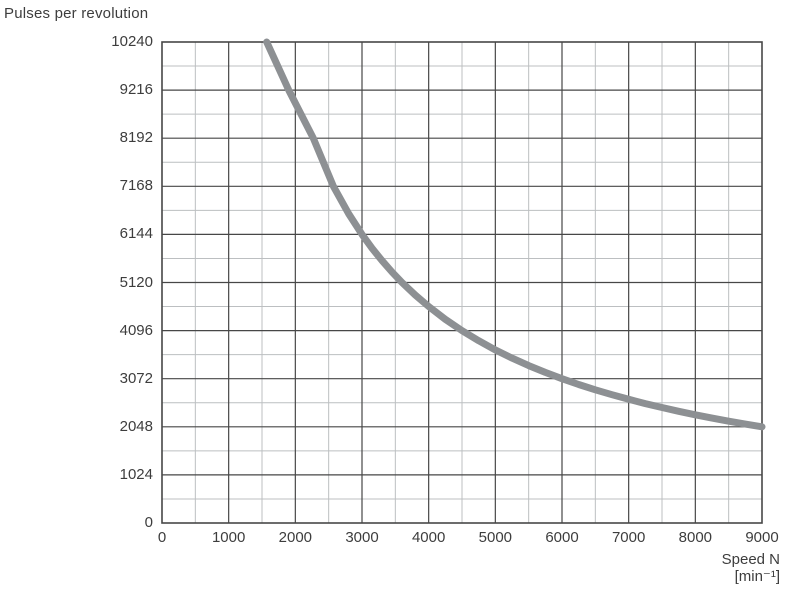  What do you see at coordinates (136, 378) in the screenshot?
I see `y-tick-label: 3072` at bounding box center [136, 378].